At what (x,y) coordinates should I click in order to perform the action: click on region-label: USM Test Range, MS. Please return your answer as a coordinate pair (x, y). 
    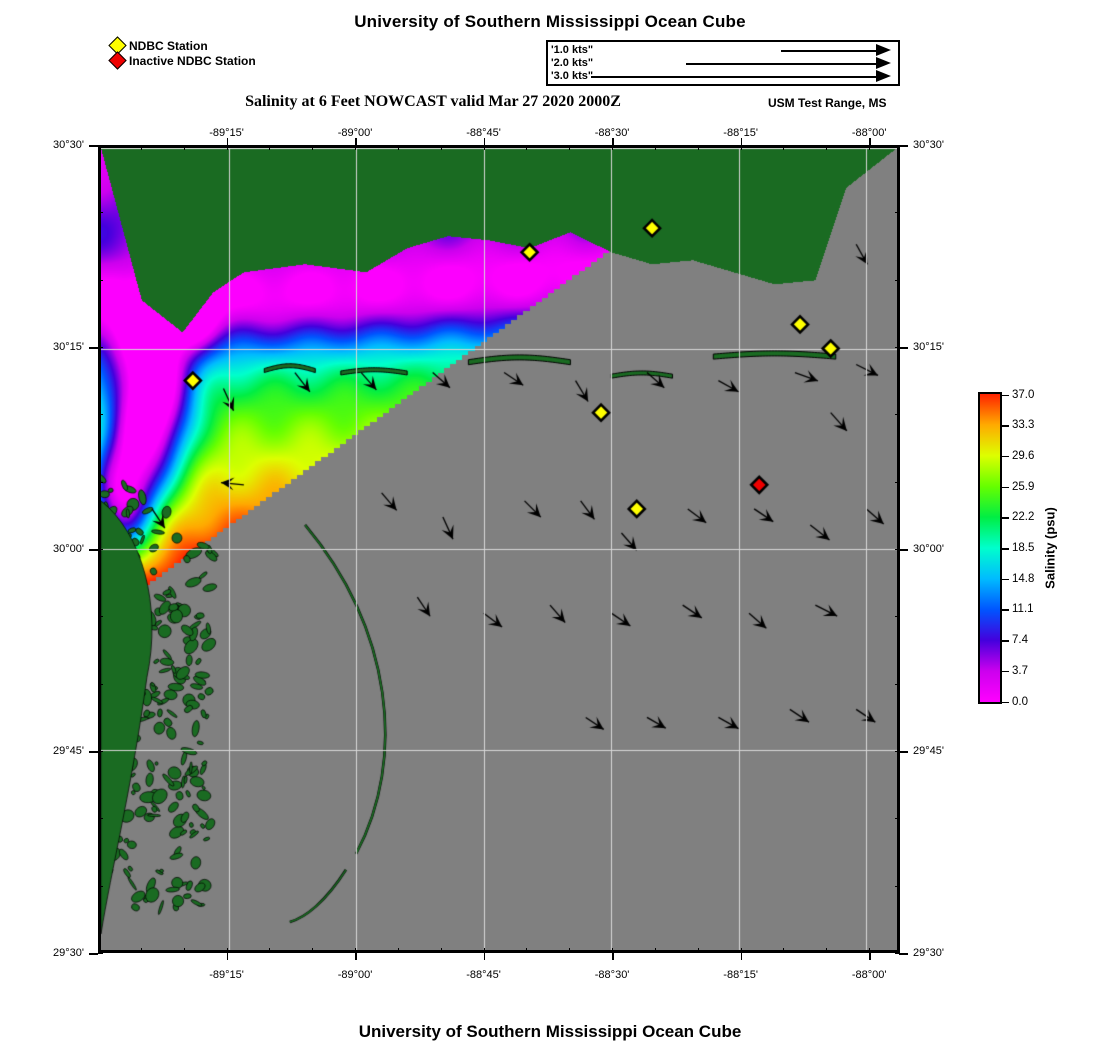
    Looking at the image, I should click on (827, 103).